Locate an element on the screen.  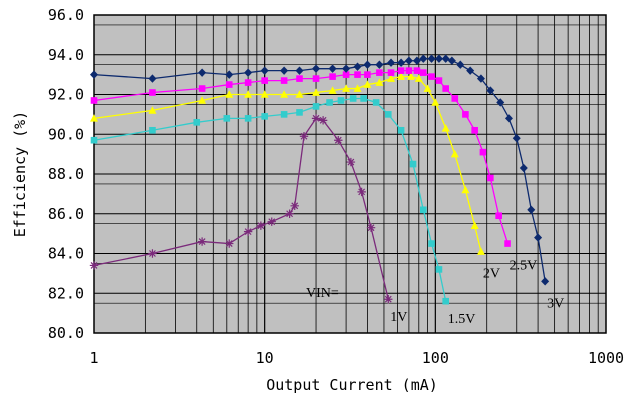
series-label: 1V is located at coordinates (398, 317).